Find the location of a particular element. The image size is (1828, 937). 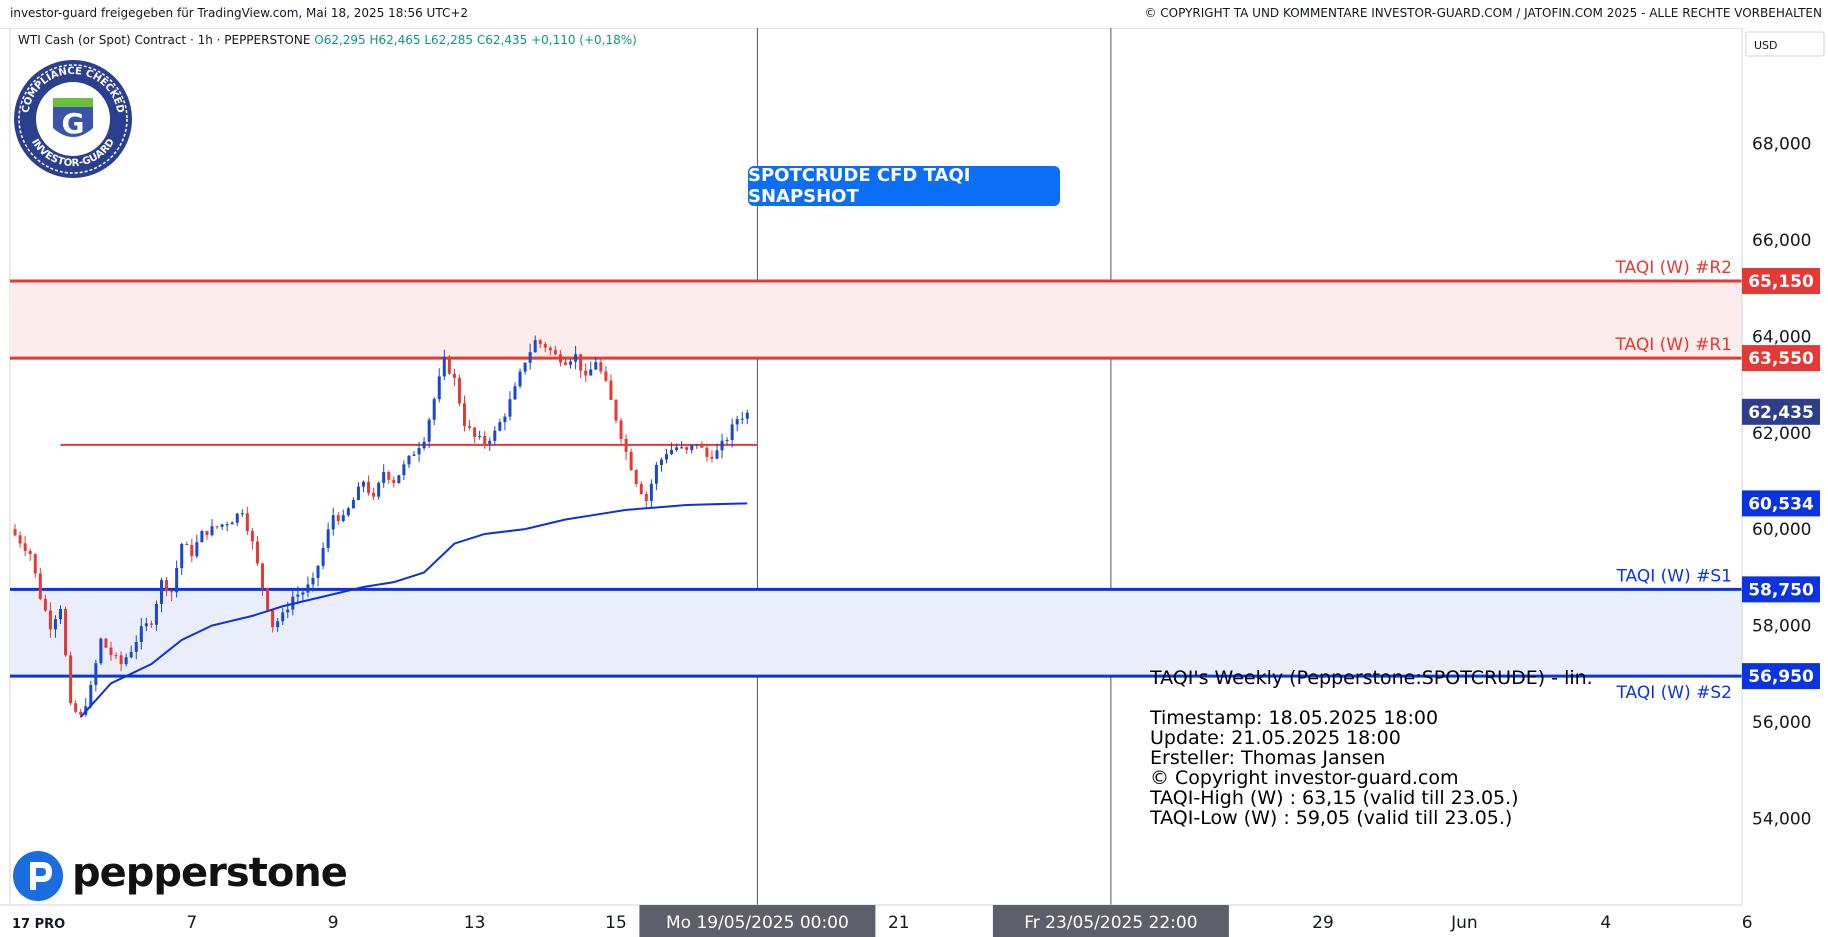

pepperstone-logo-icon is located at coordinates (38, 876).